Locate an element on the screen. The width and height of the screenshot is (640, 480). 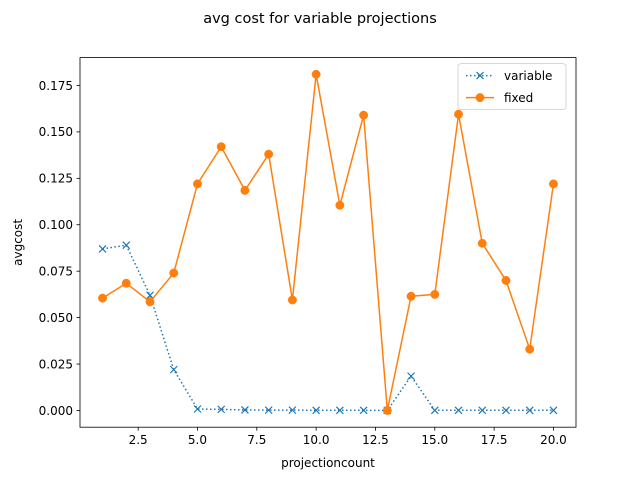
x-tick-label: 15.0 is located at coordinates (434, 440).